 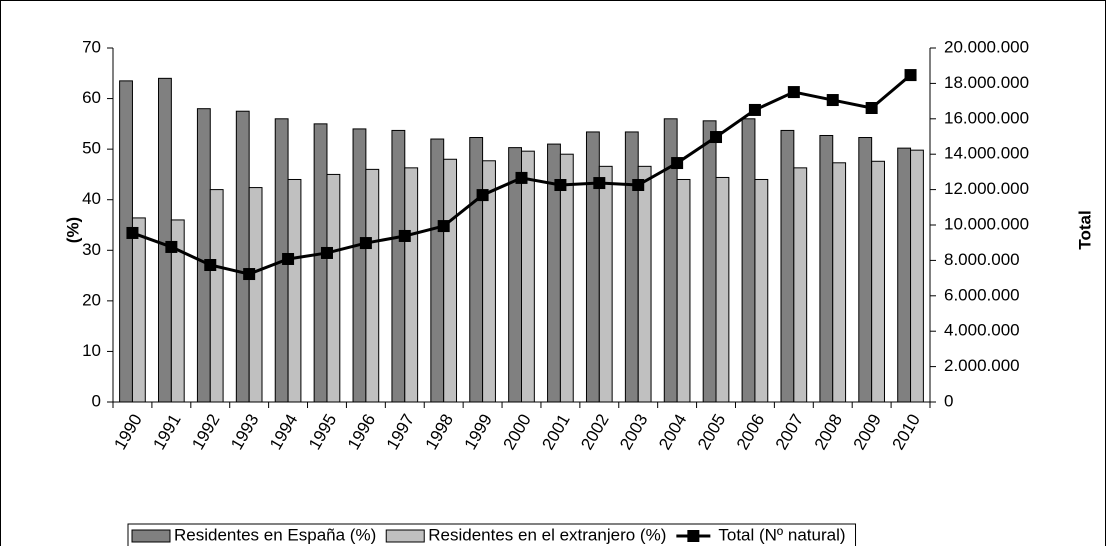 What do you see at coordinates (91, 299) in the screenshot?
I see `y-tick-label: 20` at bounding box center [91, 299].